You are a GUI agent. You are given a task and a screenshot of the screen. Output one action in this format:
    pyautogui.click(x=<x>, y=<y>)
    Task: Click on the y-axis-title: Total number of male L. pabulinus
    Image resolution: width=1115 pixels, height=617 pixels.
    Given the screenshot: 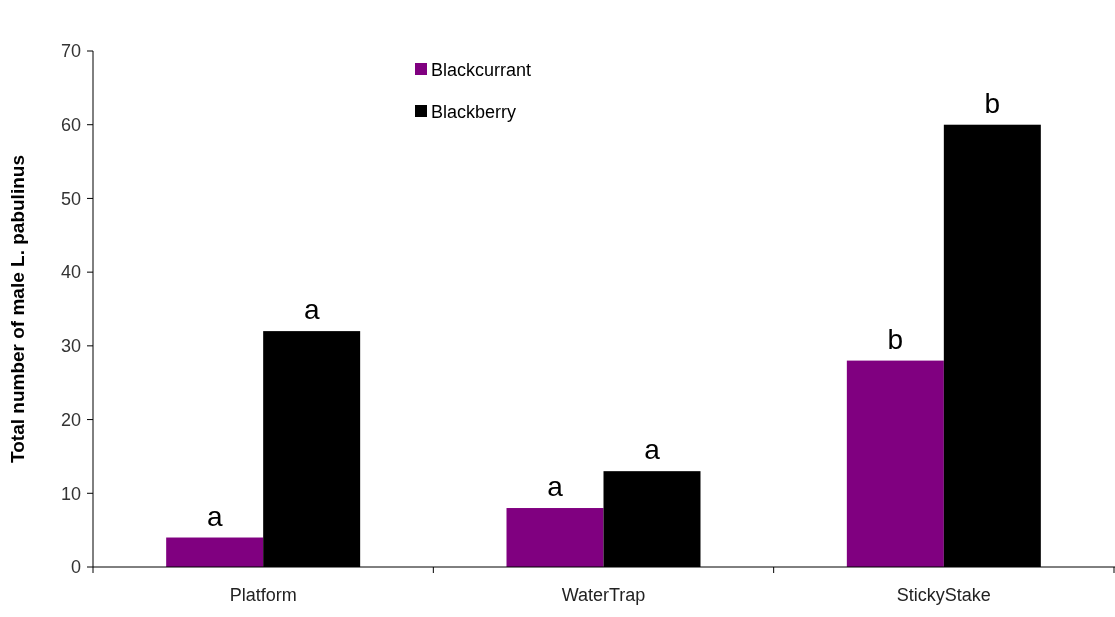 What is the action you would take?
    pyautogui.click(x=17, y=309)
    